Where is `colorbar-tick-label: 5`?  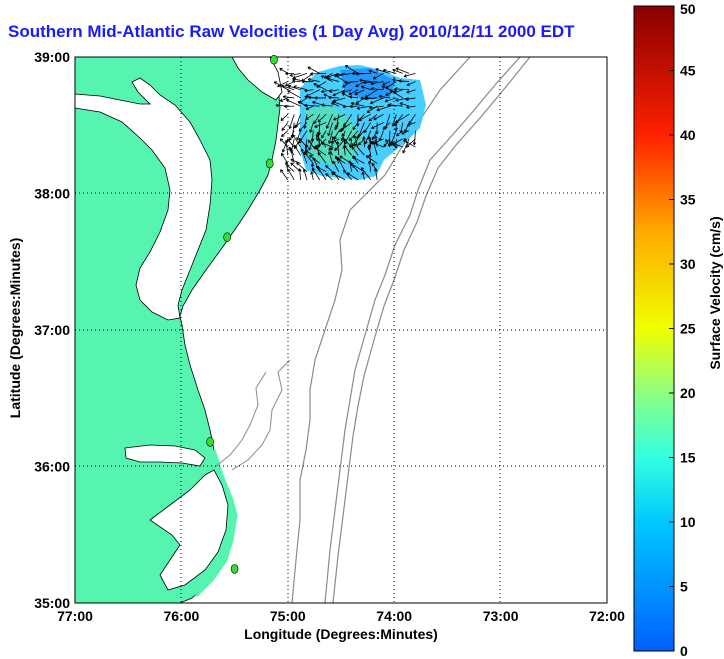
colorbar-tick-label: 5 is located at coordinates (684, 587).